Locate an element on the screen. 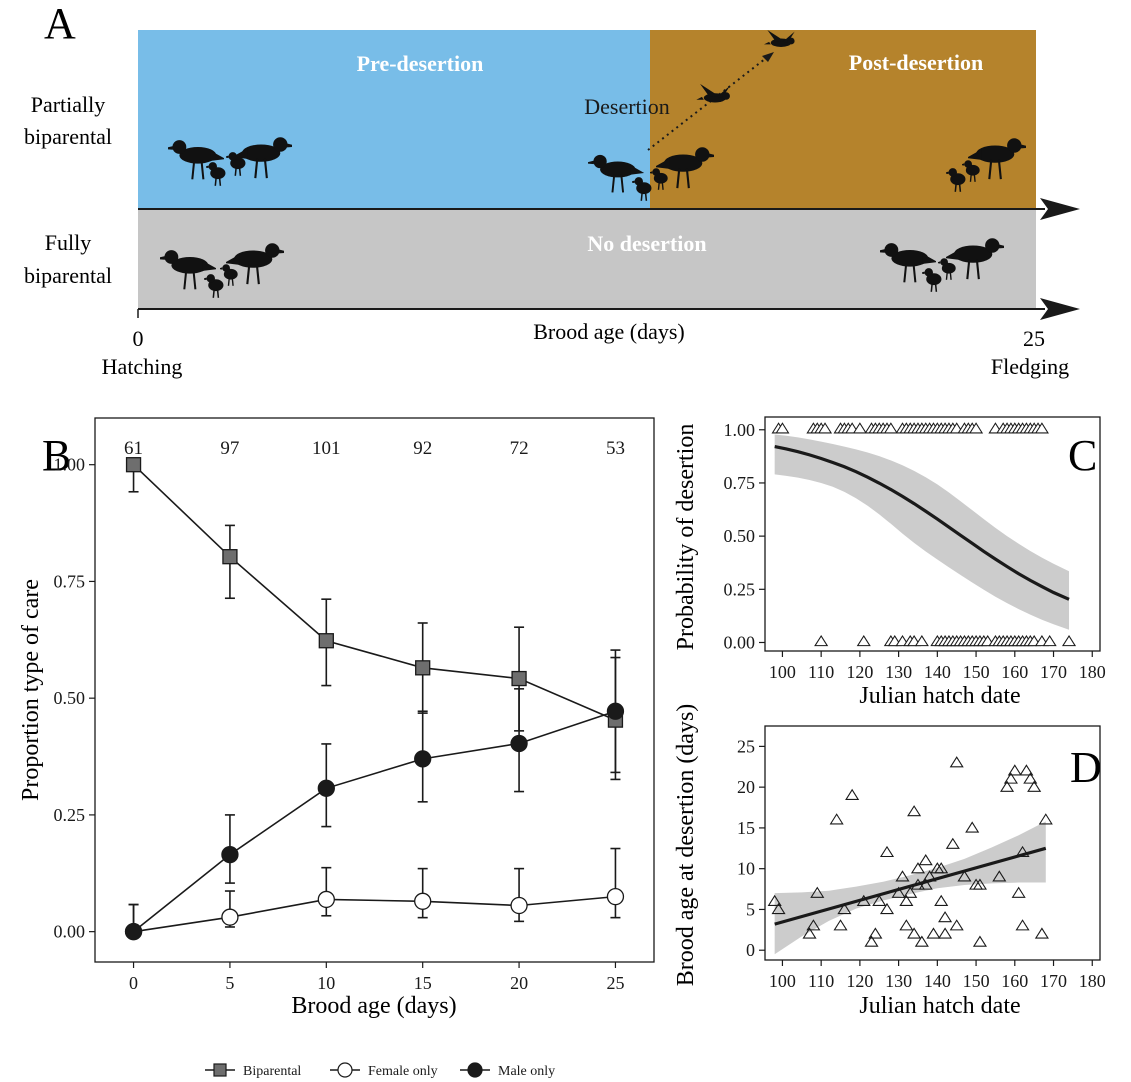 Image resolution: width=1131 pixels, height=1082 pixels. fit-line is located at coordinates (910, 886).